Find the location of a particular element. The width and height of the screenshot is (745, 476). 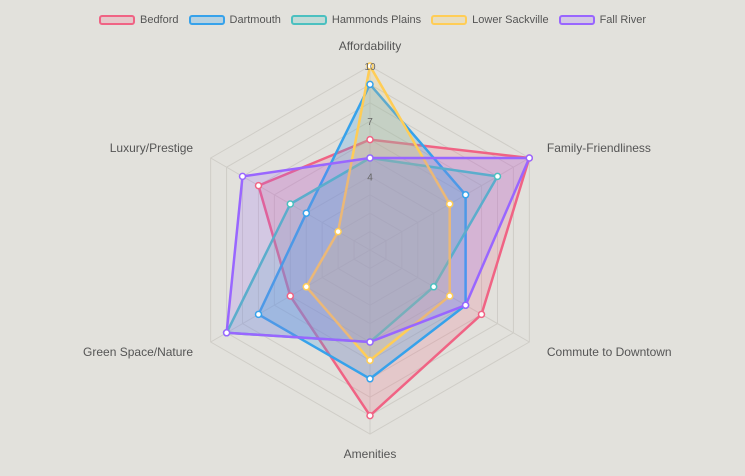

legend-label: Hammonds Plains is located at coordinates (376, 20).